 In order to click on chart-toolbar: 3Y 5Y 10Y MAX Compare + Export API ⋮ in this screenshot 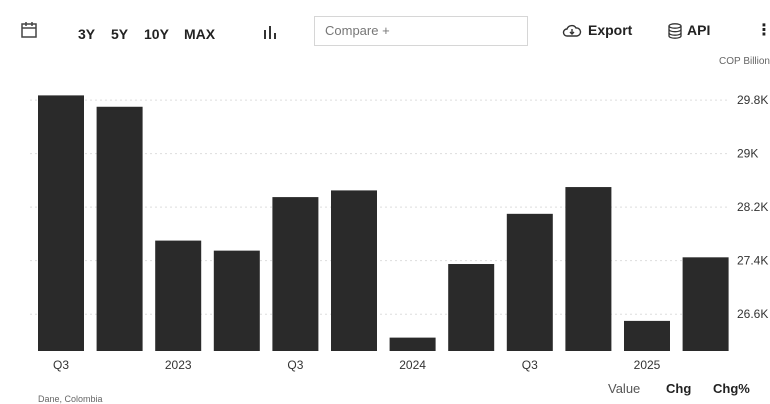, I will do `click(385, 32)`.